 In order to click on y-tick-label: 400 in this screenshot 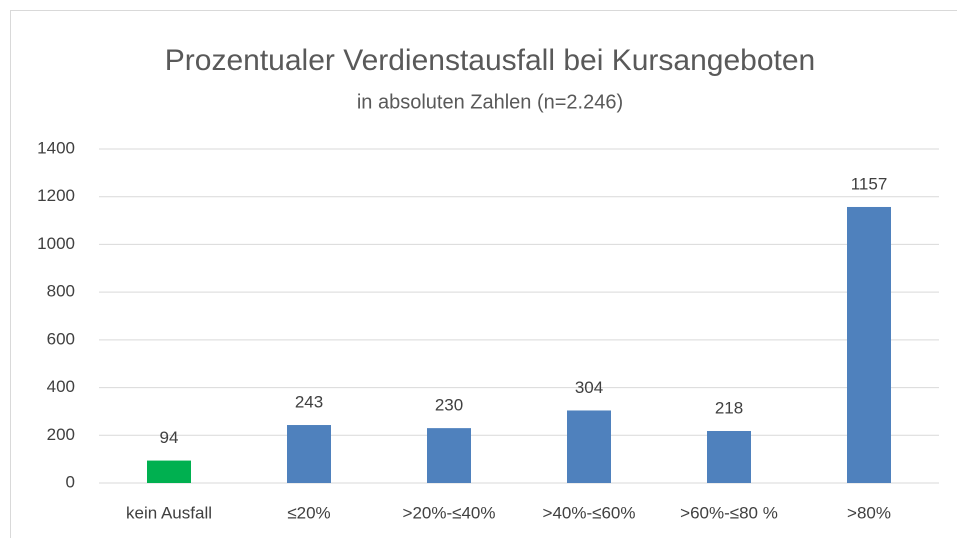, I will do `click(61, 386)`.